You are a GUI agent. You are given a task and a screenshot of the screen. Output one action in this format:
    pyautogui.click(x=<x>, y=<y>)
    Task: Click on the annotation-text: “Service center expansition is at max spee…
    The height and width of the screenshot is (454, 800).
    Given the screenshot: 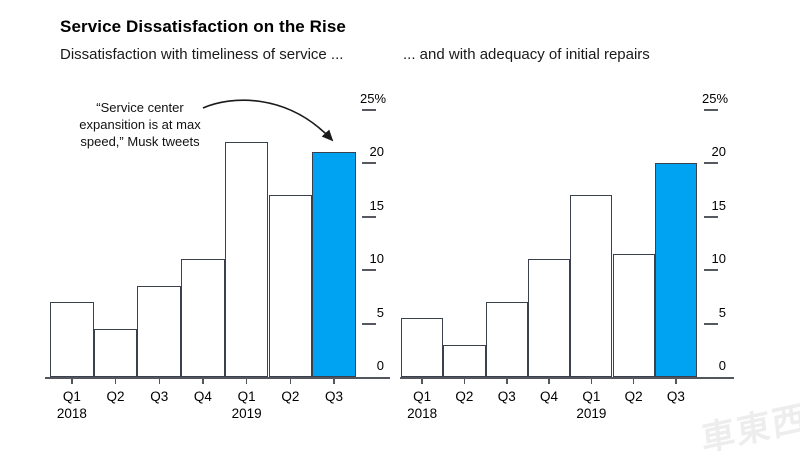 What is the action you would take?
    pyautogui.click(x=140, y=124)
    